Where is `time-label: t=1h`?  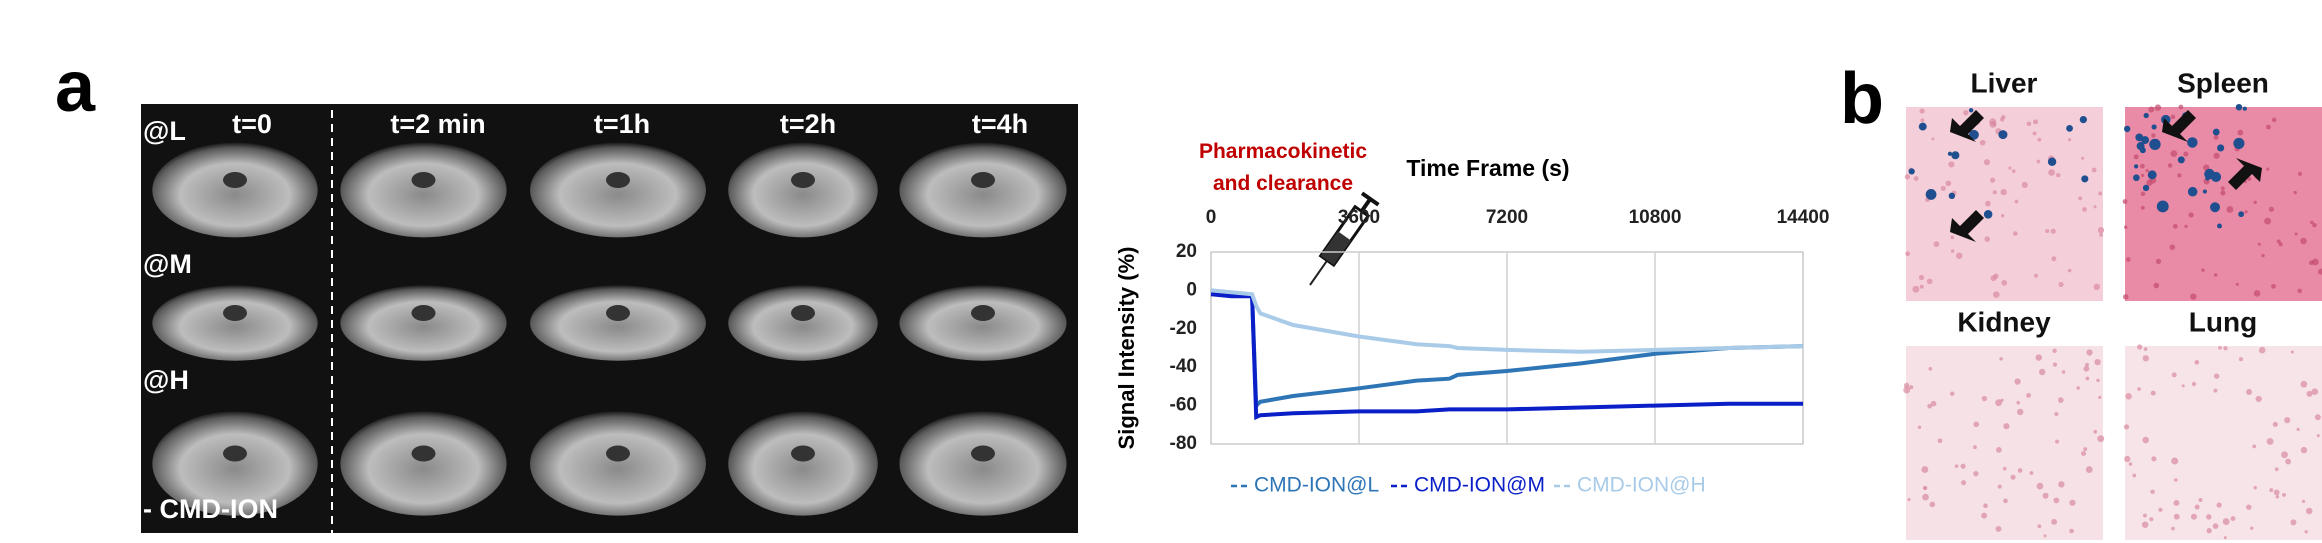 time-label: t=1h is located at coordinates (622, 124).